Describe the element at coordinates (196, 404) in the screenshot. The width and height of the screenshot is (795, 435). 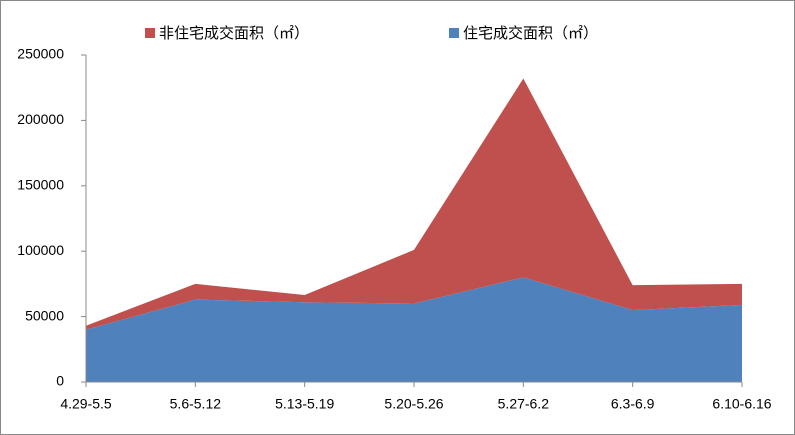
I see `x-tick-label: 5.6-5.12` at that location.